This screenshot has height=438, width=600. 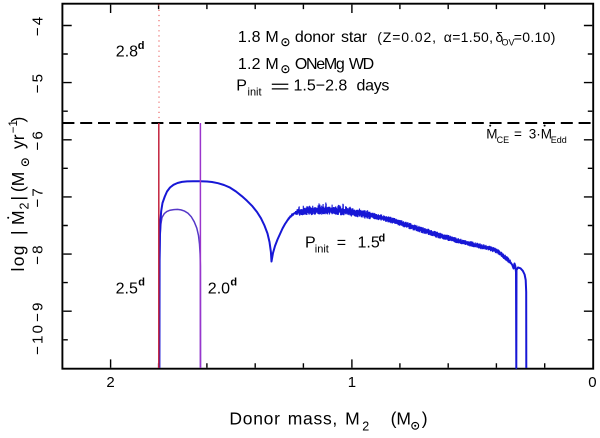 I want to click on svg-text: −7, so click(x=38, y=196).